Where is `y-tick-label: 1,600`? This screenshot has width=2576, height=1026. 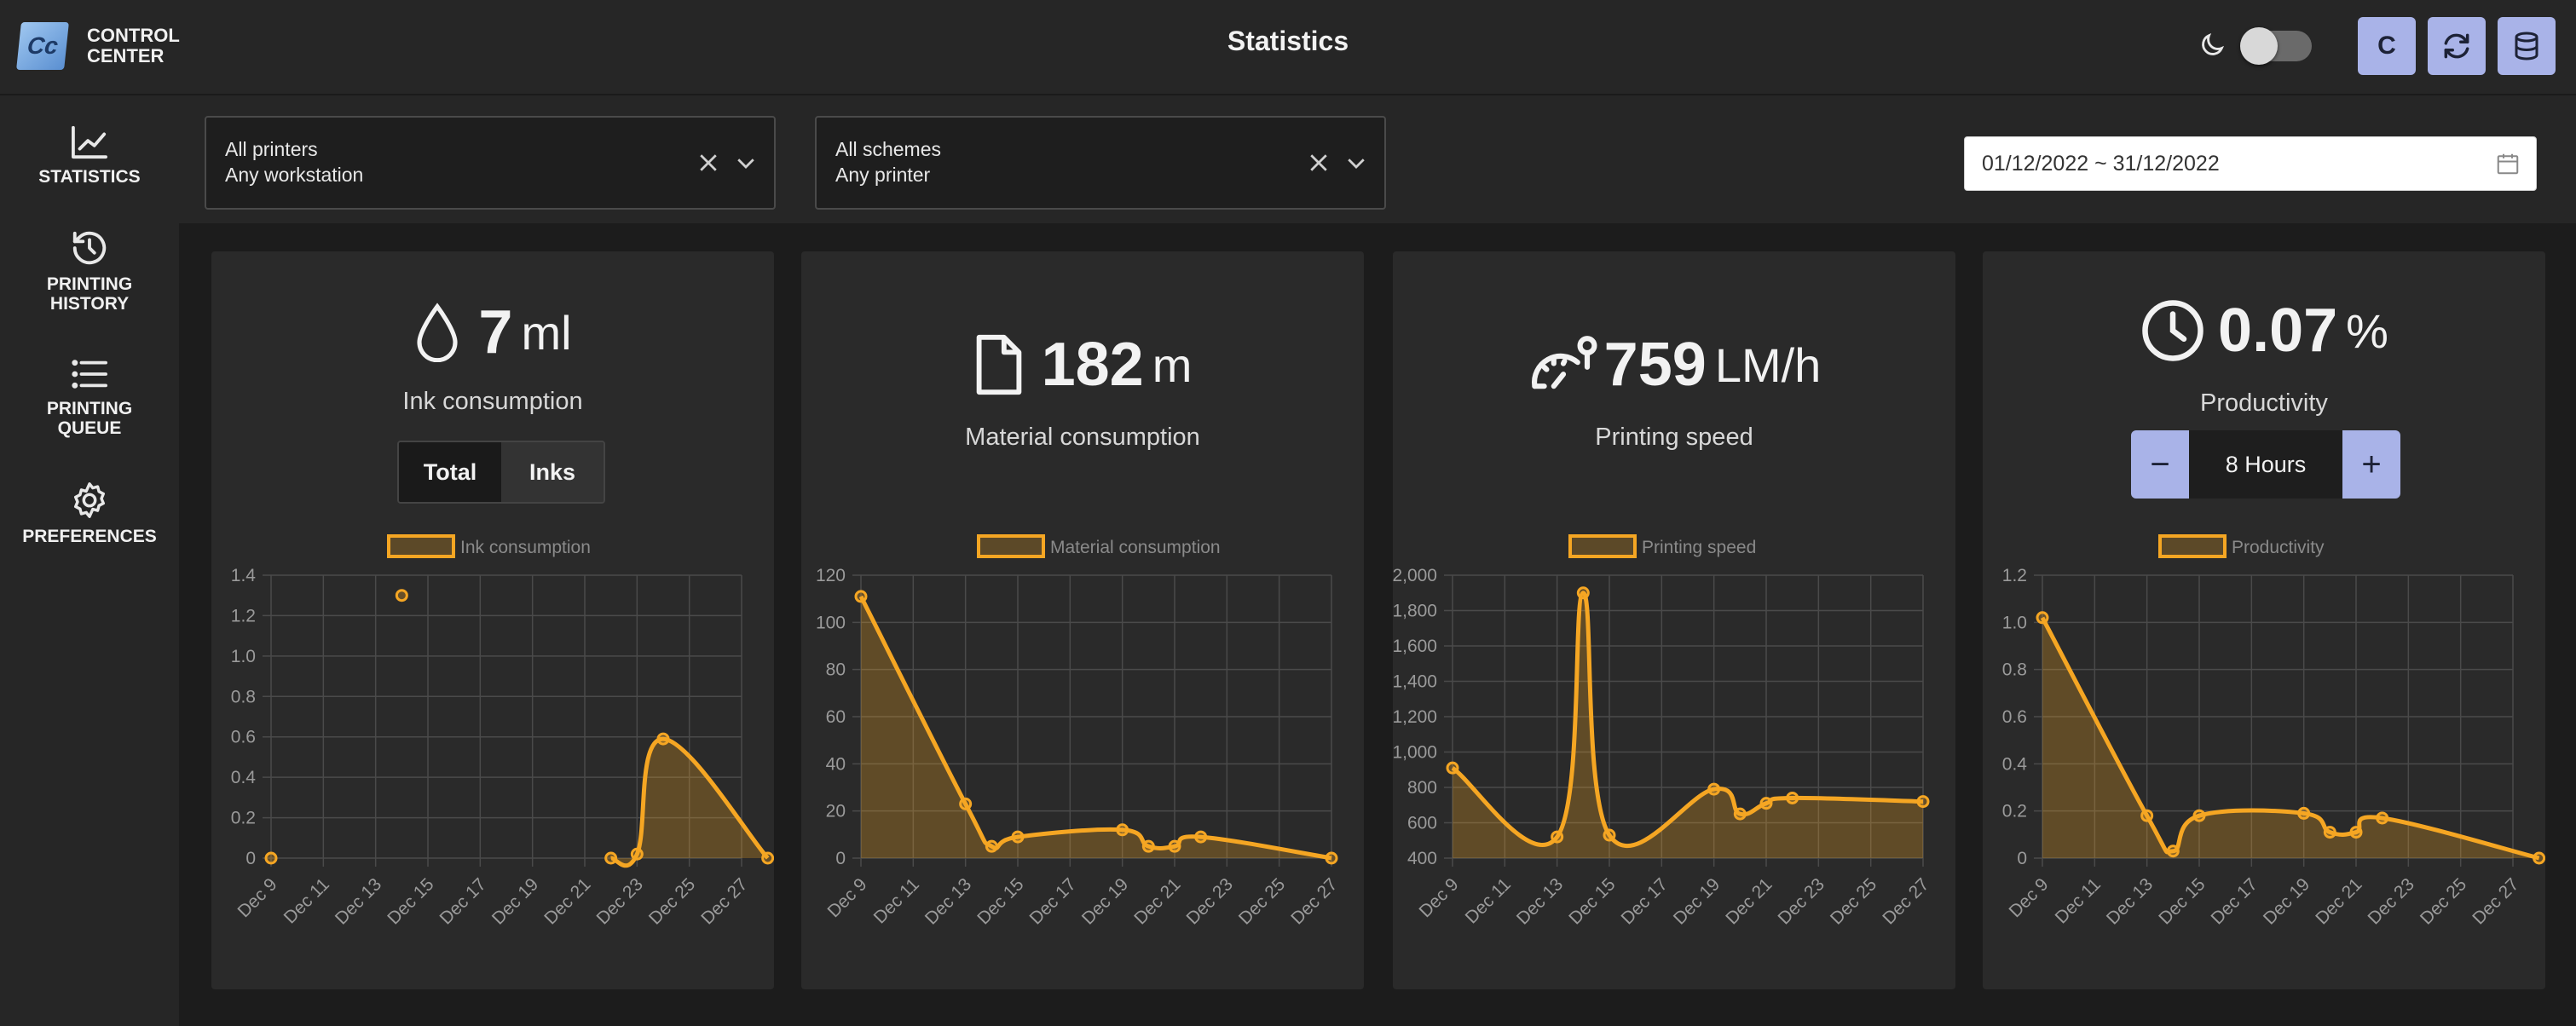 y-tick-label: 1,600 is located at coordinates (1415, 646).